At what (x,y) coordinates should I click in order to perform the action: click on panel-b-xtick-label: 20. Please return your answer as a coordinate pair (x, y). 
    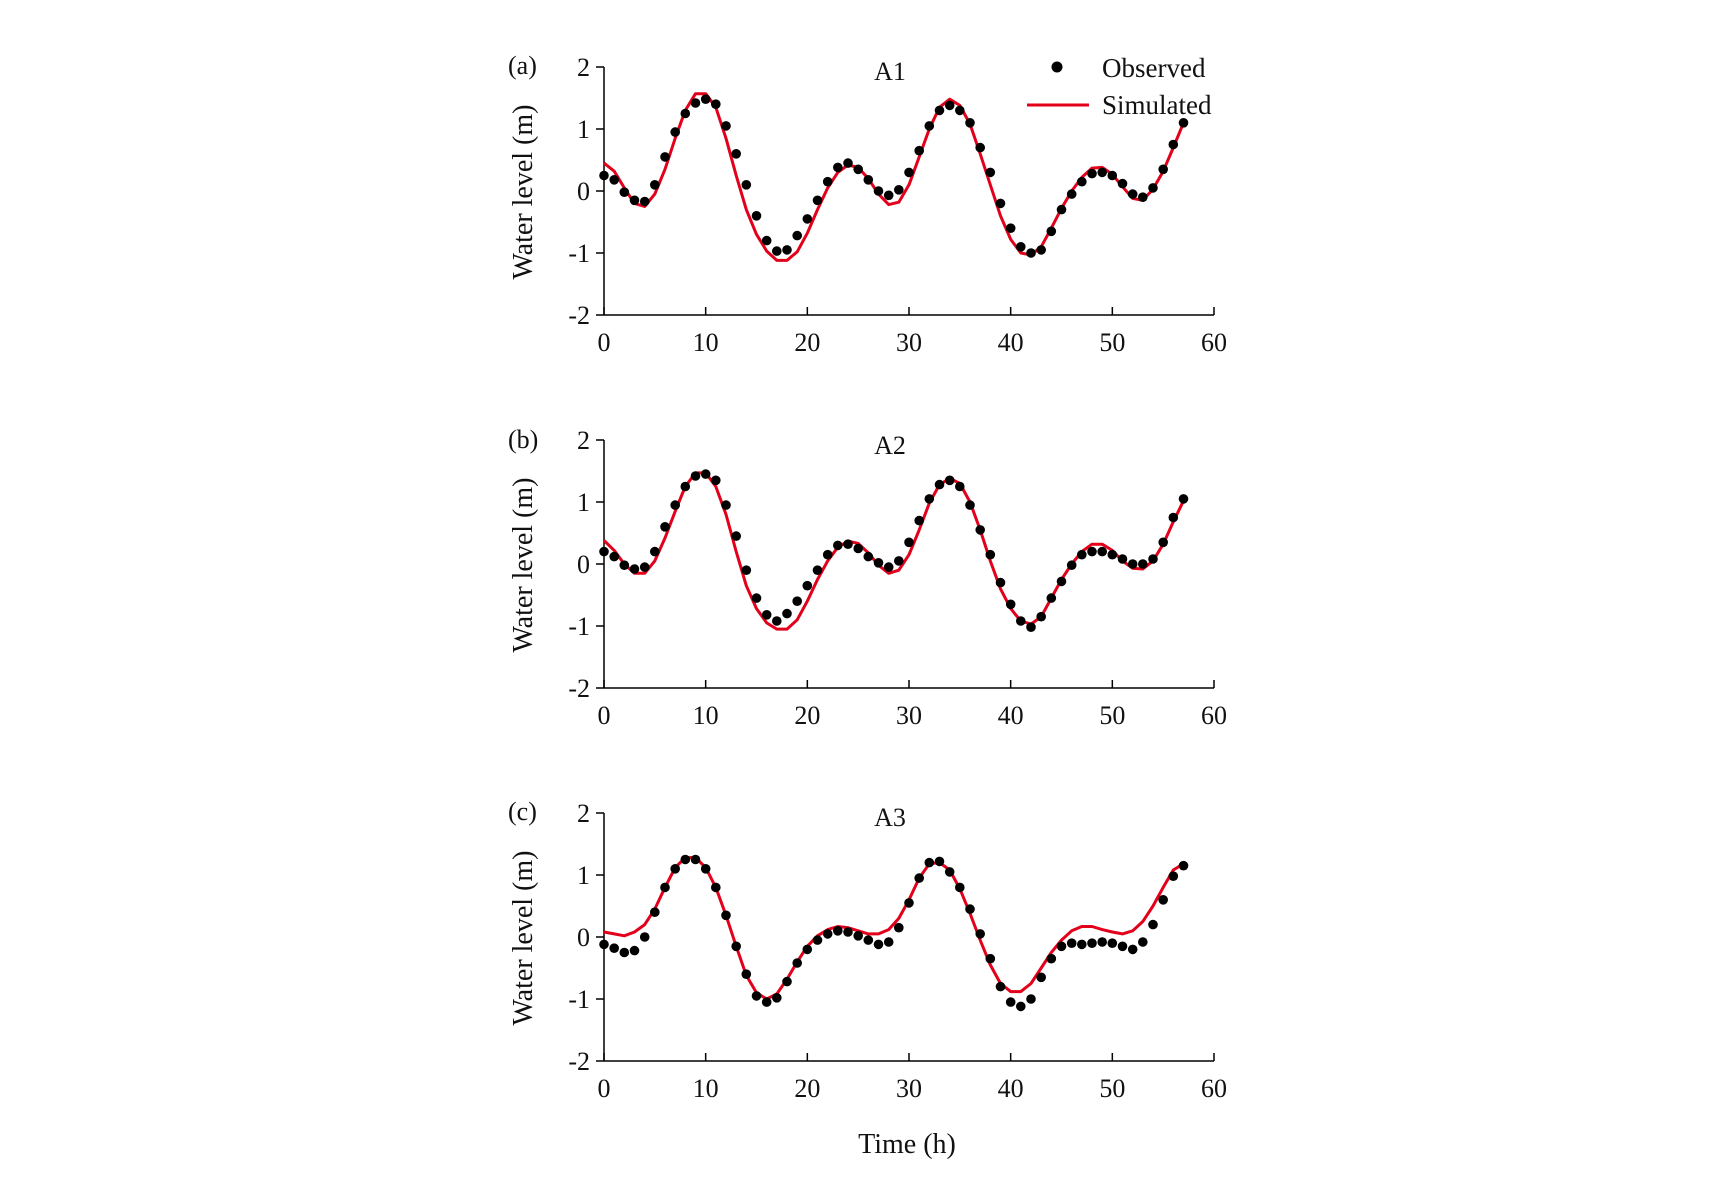
    Looking at the image, I should click on (807, 715).